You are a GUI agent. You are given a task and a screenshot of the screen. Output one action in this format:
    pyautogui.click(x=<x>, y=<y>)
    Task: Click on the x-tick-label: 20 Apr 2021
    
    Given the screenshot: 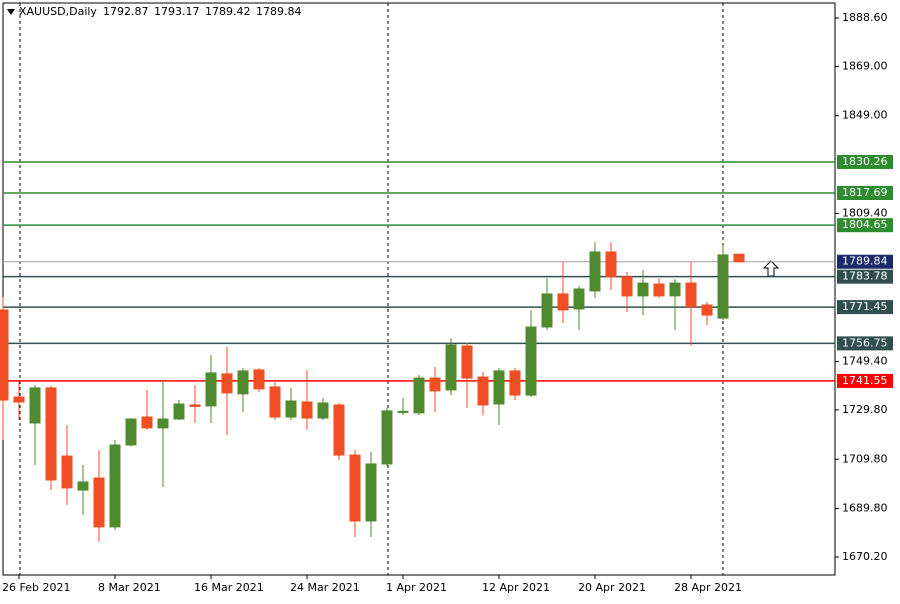 What is the action you would take?
    pyautogui.click(x=612, y=587)
    